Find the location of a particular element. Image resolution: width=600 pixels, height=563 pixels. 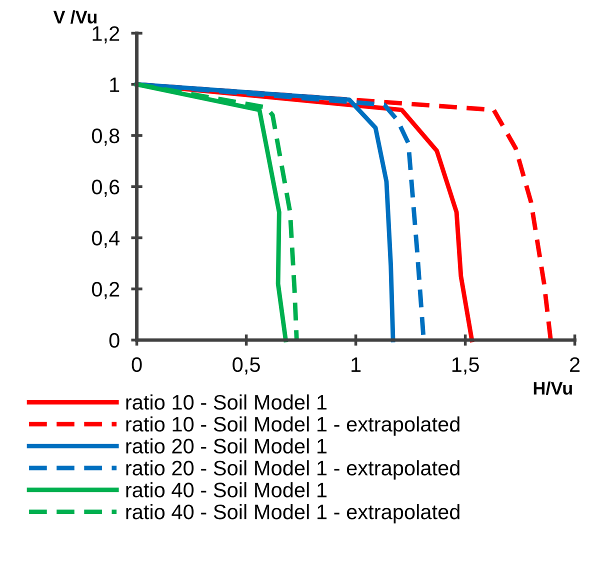

legend-label: ratio 10 - Soil Model 1 - extrapolated is located at coordinates (293, 426).